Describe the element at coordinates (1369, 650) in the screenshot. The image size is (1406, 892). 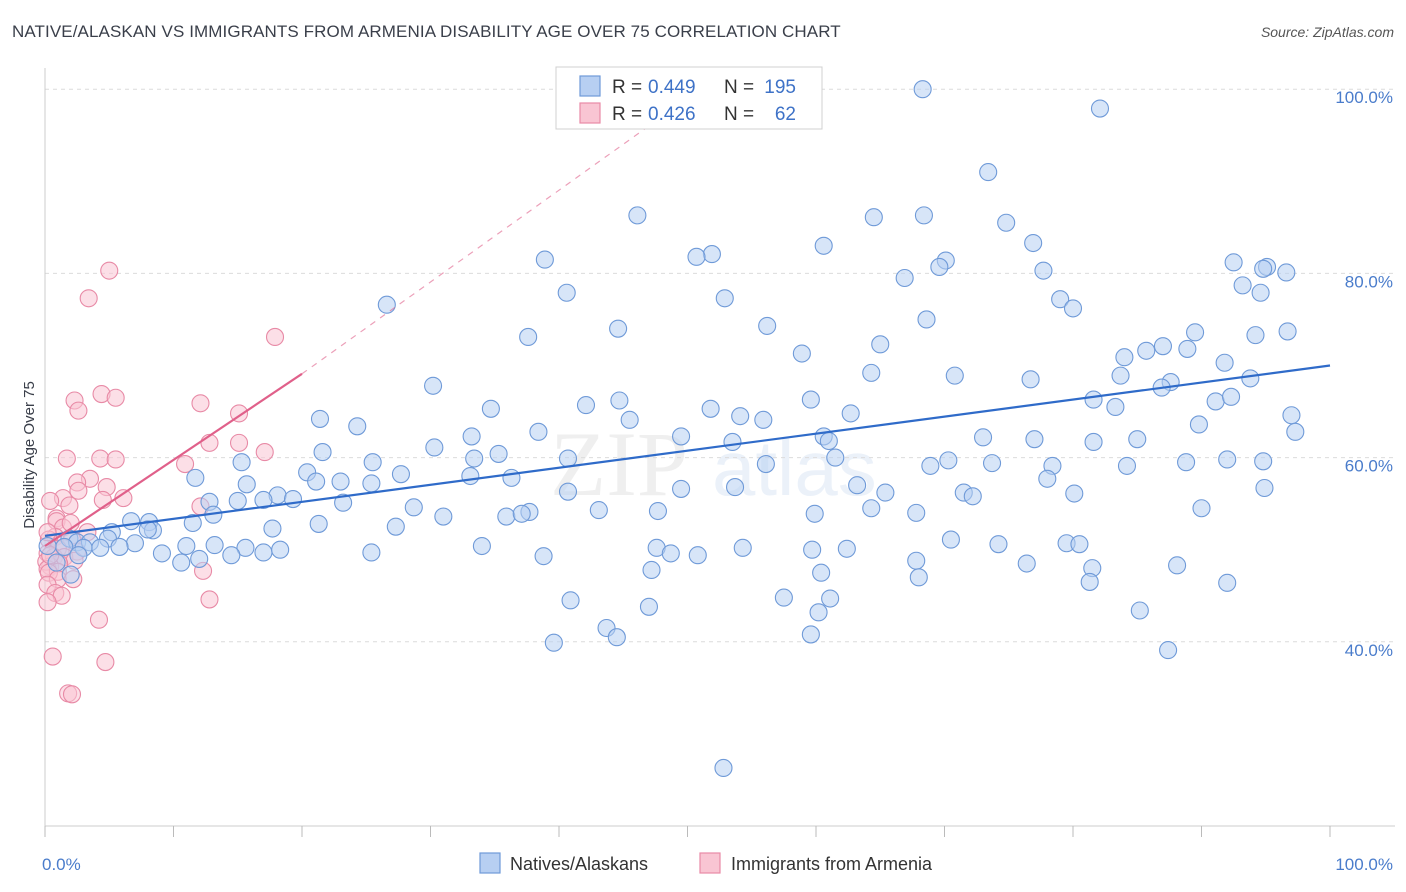
I see `y-tick-label: 40.0%` at that location.